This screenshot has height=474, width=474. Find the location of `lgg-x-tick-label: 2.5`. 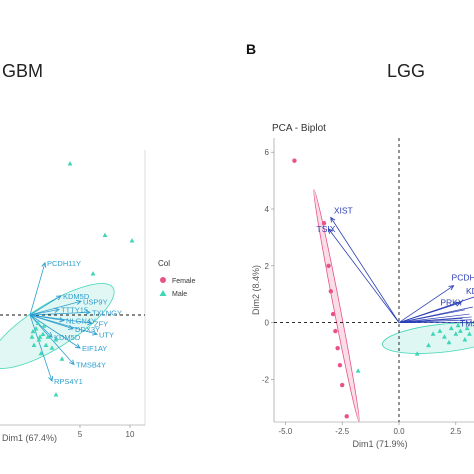

lgg-x-tick-label: 2.5 is located at coordinates (456, 431).